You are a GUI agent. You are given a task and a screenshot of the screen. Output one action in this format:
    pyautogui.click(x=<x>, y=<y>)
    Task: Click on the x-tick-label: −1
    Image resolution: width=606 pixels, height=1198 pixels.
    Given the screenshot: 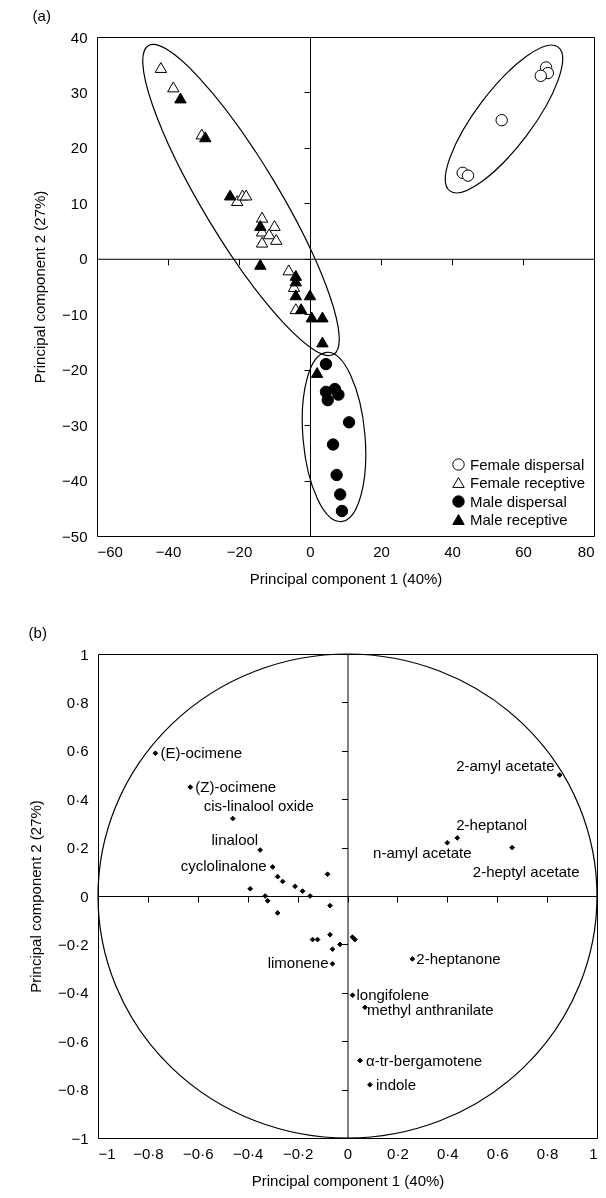 What is the action you would take?
    pyautogui.click(x=107, y=1153)
    